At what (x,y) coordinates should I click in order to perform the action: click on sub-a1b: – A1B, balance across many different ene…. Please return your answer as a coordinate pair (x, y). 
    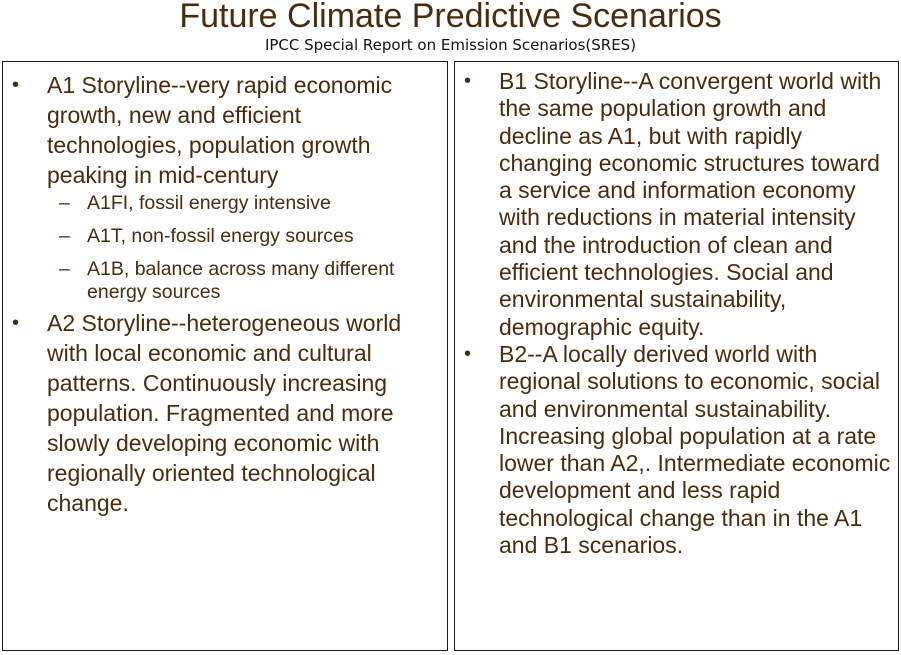
    Looking at the image, I should click on (249, 281).